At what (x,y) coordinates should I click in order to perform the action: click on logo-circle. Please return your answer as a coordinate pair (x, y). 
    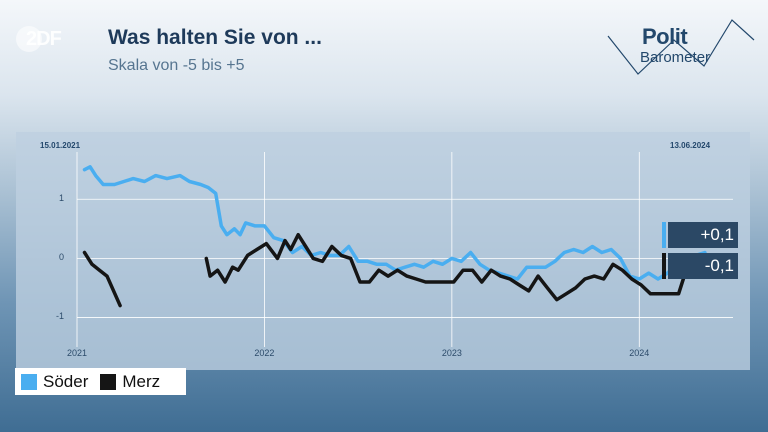
    Looking at the image, I should click on (29, 39).